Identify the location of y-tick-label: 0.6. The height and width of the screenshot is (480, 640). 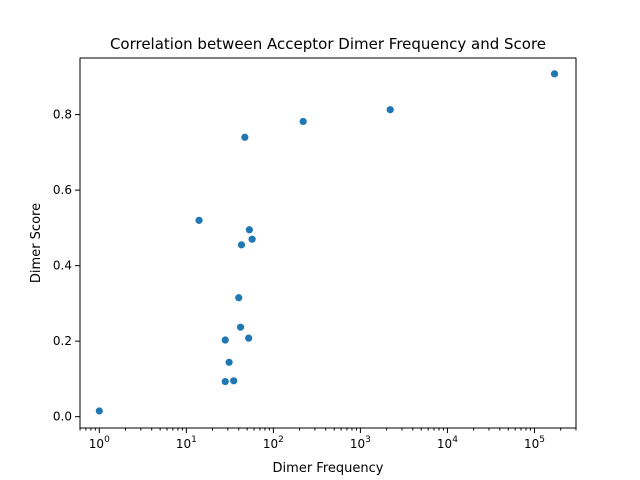
(62, 190).